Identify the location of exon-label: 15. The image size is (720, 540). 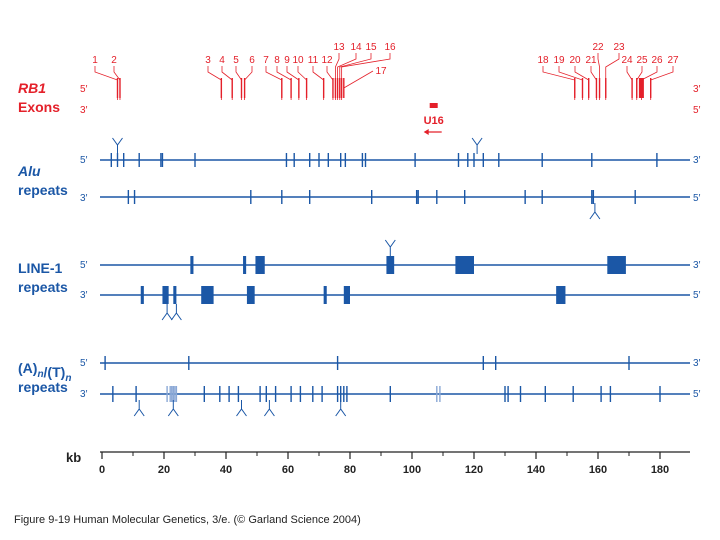
(371, 47).